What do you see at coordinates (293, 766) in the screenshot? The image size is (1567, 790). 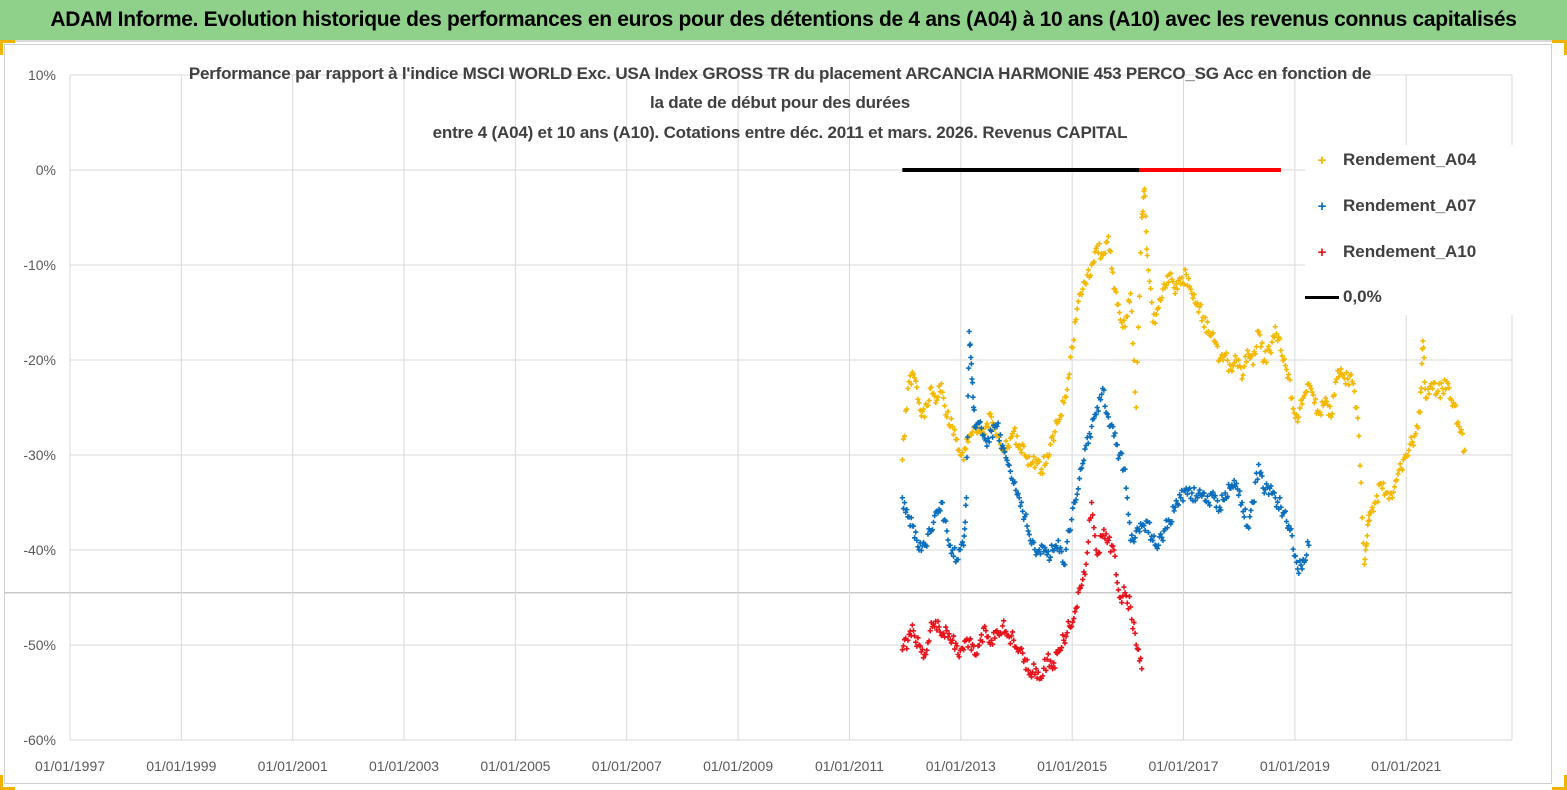 I see `x-tick-label: 01/01/2001` at bounding box center [293, 766].